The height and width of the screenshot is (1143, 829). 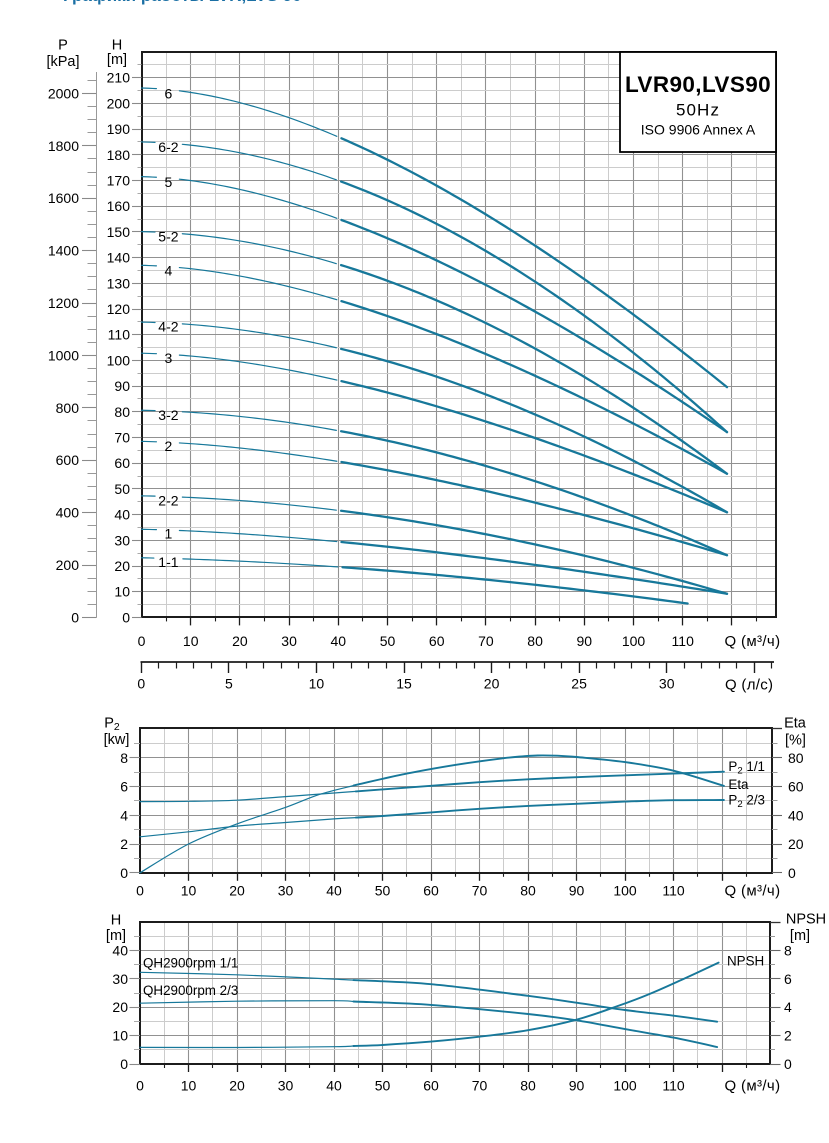 I want to click on svg-text: 1400, so click(x=63, y=251).